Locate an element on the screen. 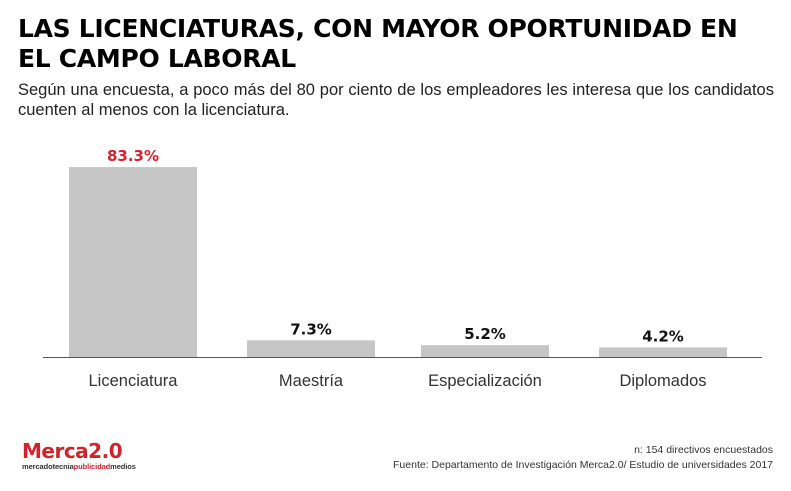 The width and height of the screenshot is (791, 491). value-label-3: 5.2% is located at coordinates (485, 334).